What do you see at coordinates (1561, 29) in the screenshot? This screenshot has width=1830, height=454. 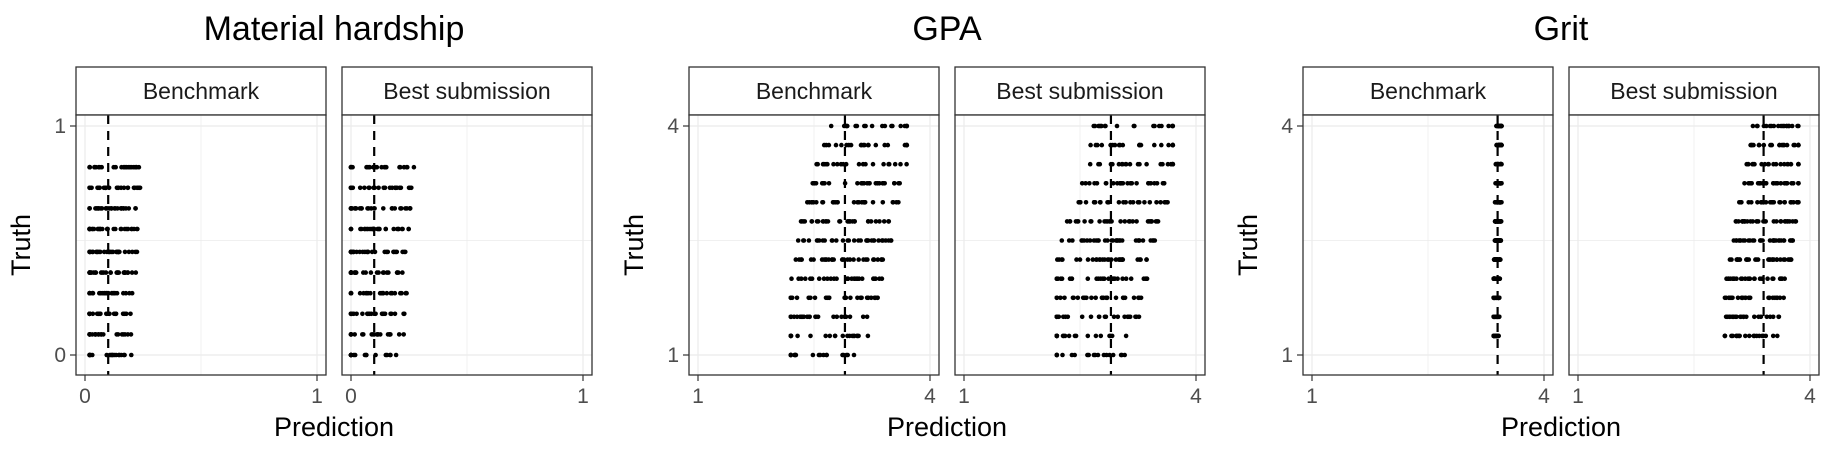 I see `chart-title: Grit` at bounding box center [1561, 29].